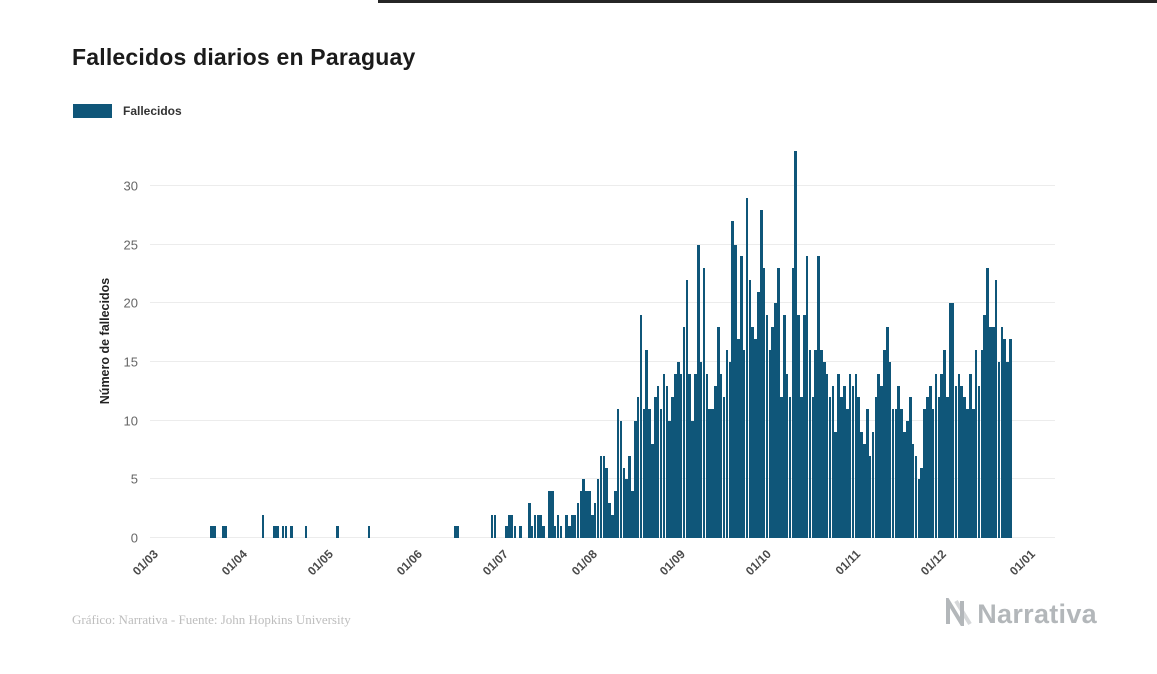 The width and height of the screenshot is (1157, 674). Describe the element at coordinates (933, 563) in the screenshot. I see `x-tick-text: 01/12` at that location.